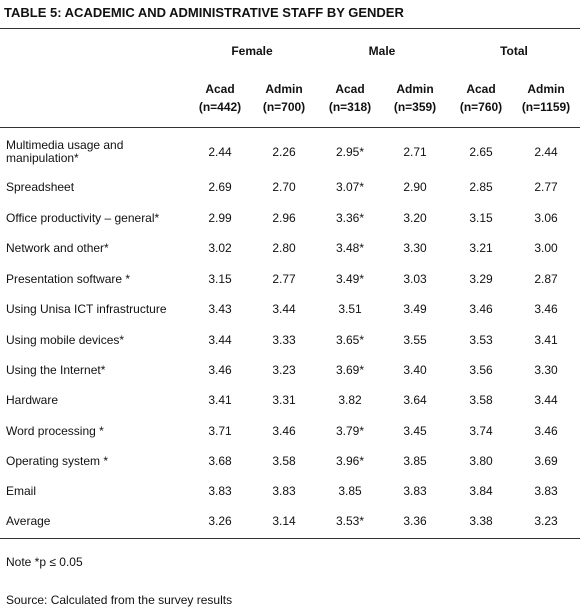  What do you see at coordinates (220, 218) in the screenshot?
I see `cell: 2.99` at bounding box center [220, 218].